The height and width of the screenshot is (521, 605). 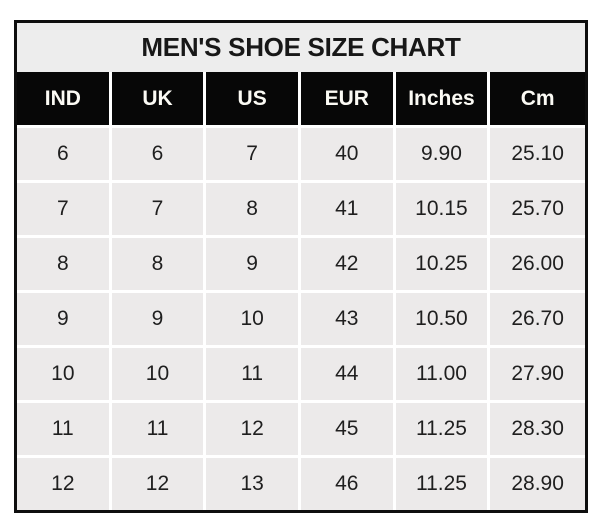 What do you see at coordinates (348, 100) in the screenshot?
I see `column-header-eur: EUR` at bounding box center [348, 100].